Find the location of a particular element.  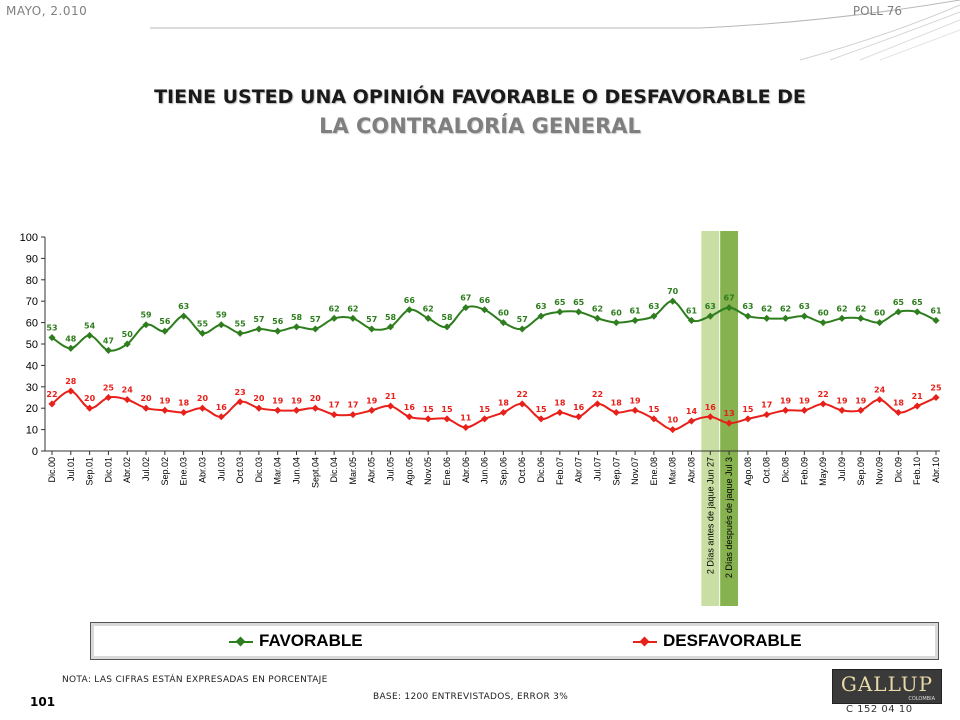

x-tick-label: Oct.03 is located at coordinates (240, 470).